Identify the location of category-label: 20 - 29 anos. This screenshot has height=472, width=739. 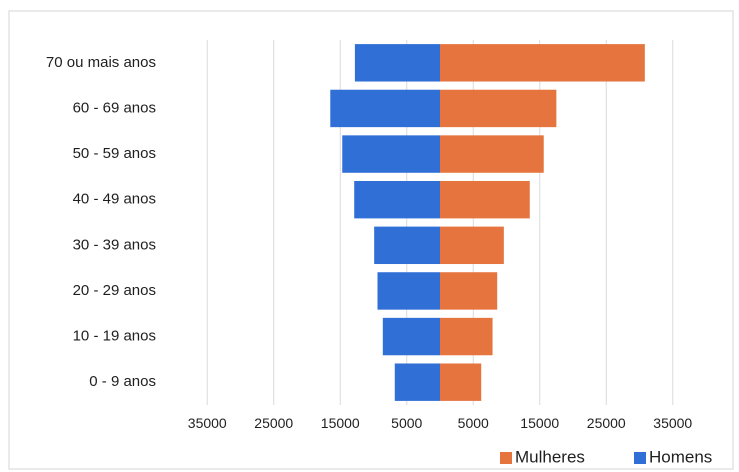
(114, 290).